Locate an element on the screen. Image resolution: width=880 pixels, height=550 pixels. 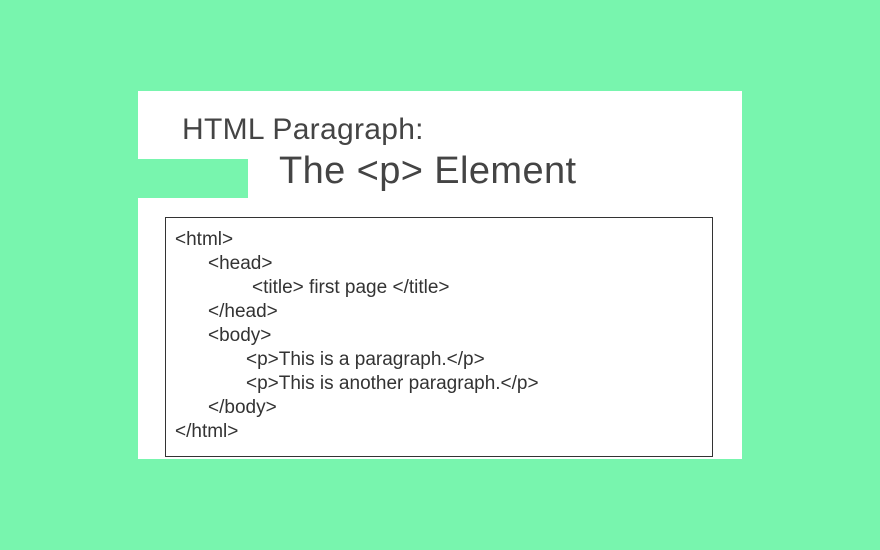
code-line: <p>This is a paragraph.</p> is located at coordinates (365, 359).